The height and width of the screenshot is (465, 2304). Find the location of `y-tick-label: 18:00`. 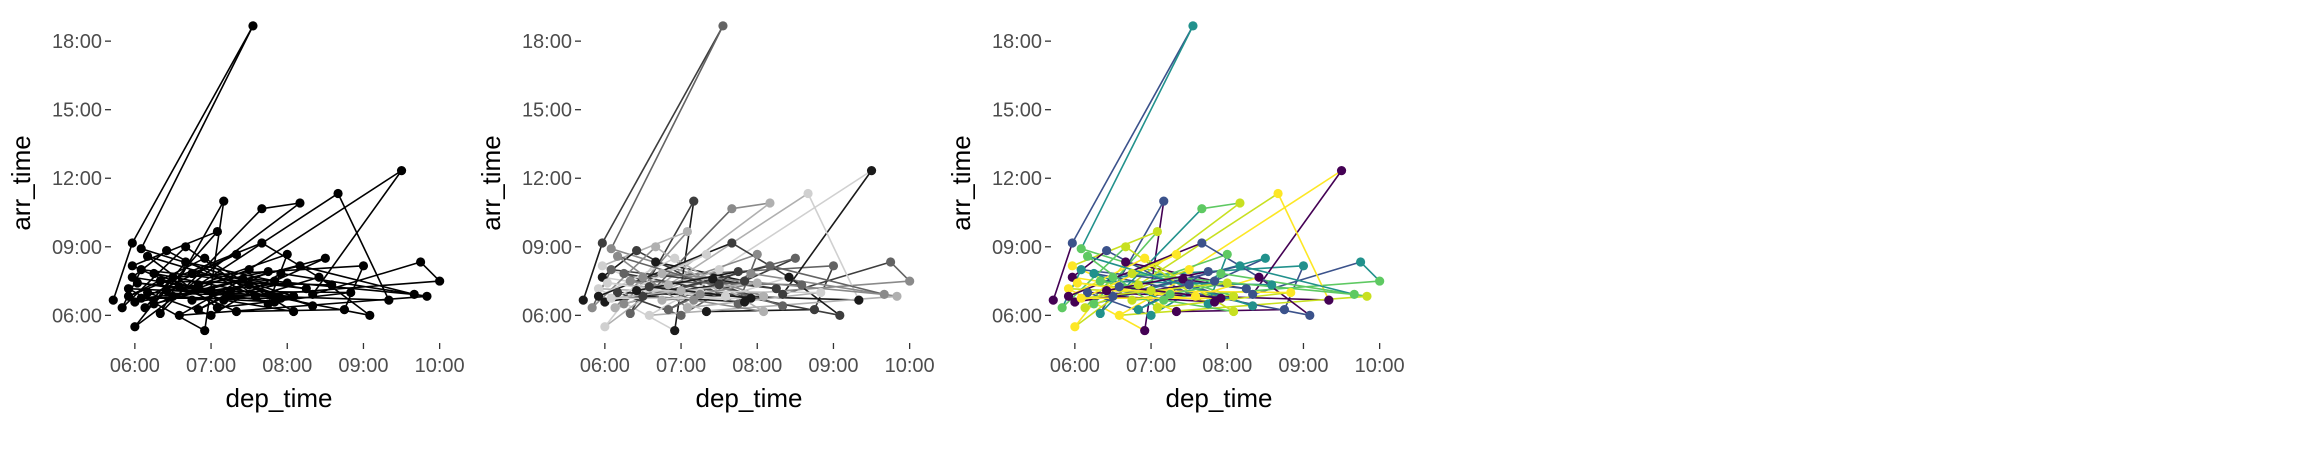

y-tick-label: 18:00 is located at coordinates (547, 42).